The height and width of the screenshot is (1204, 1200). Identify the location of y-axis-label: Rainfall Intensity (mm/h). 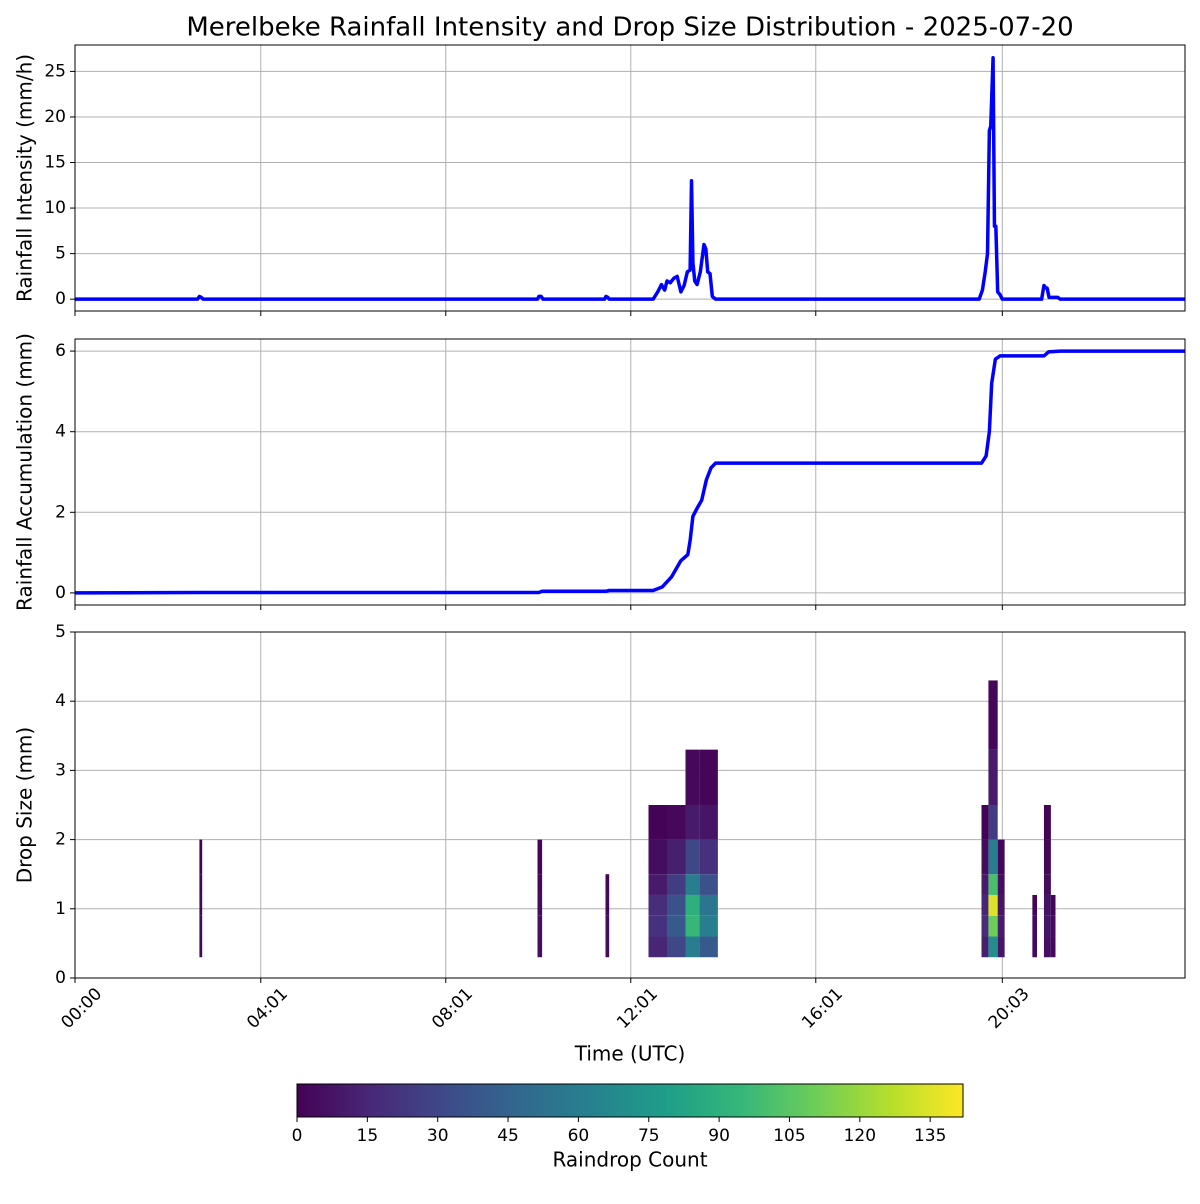
(25, 178).